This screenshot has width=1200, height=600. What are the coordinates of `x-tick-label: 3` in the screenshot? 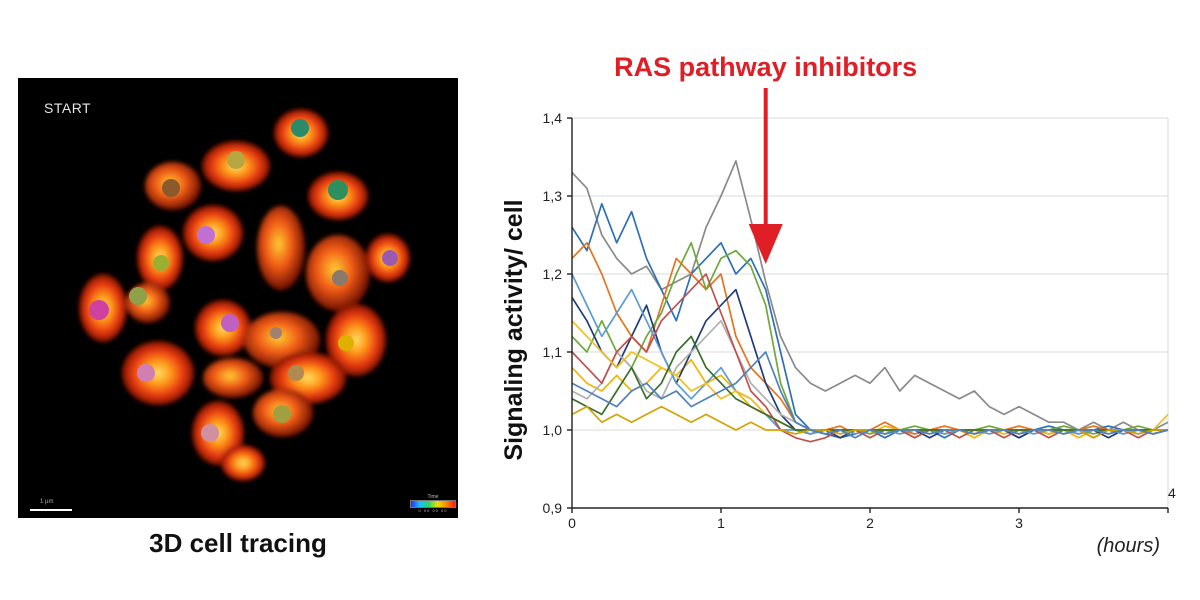 It's located at (1019, 523).